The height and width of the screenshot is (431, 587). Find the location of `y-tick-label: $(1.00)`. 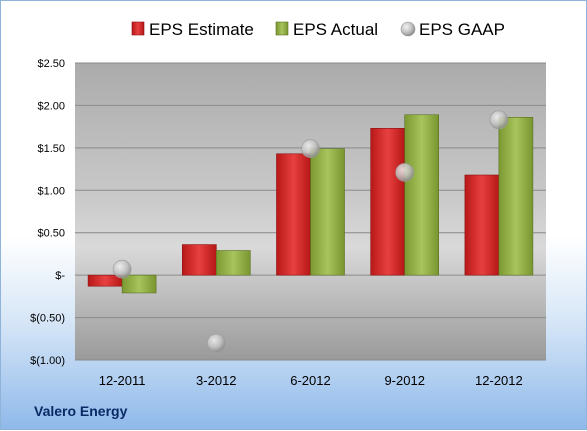

y-tick-label: $(1.00) is located at coordinates (47, 361).